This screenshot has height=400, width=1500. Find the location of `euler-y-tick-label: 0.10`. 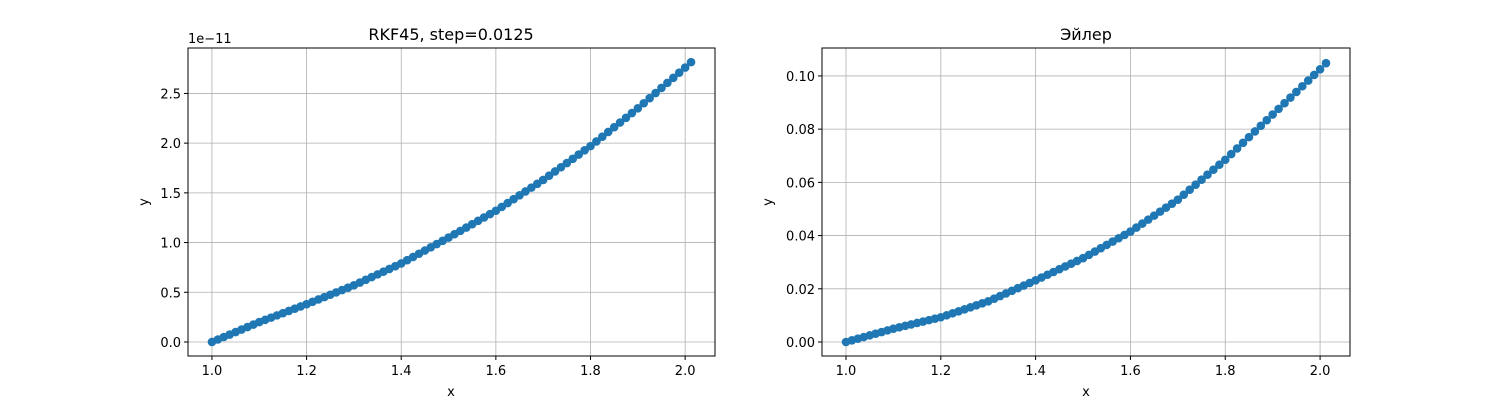

euler-y-tick-label: 0.10 is located at coordinates (800, 77).